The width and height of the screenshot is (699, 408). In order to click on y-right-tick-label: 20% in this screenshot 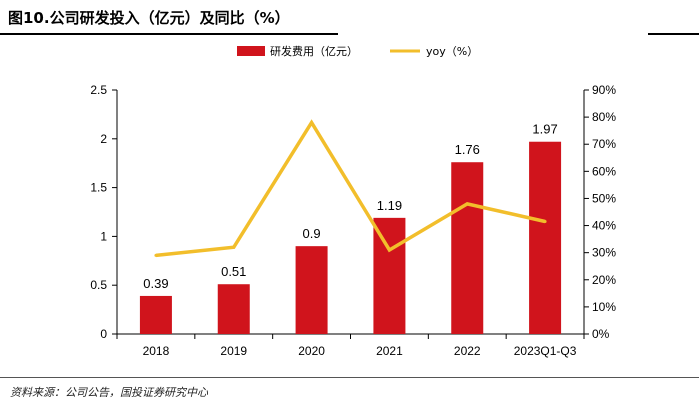, I will do `click(604, 280)`.